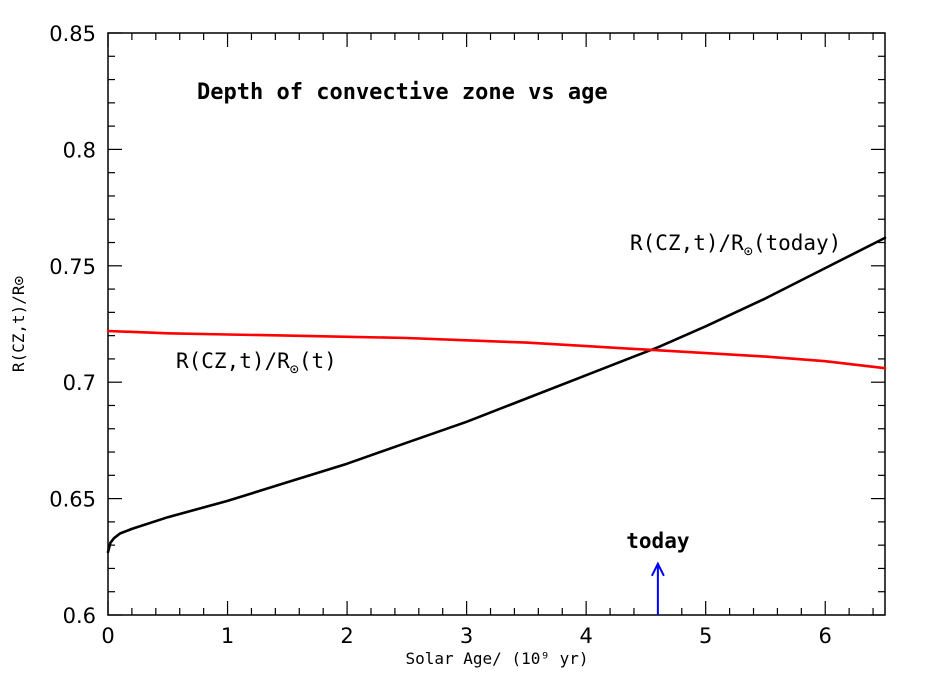 The height and width of the screenshot is (692, 926). What do you see at coordinates (72, 267) in the screenshot?
I see `y-tick-label: 0.75` at bounding box center [72, 267].